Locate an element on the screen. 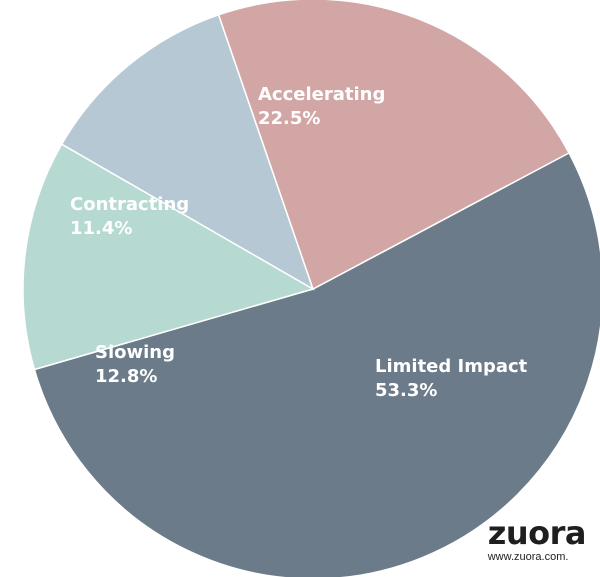  zuora-logo: zuora is located at coordinates (537, 533).